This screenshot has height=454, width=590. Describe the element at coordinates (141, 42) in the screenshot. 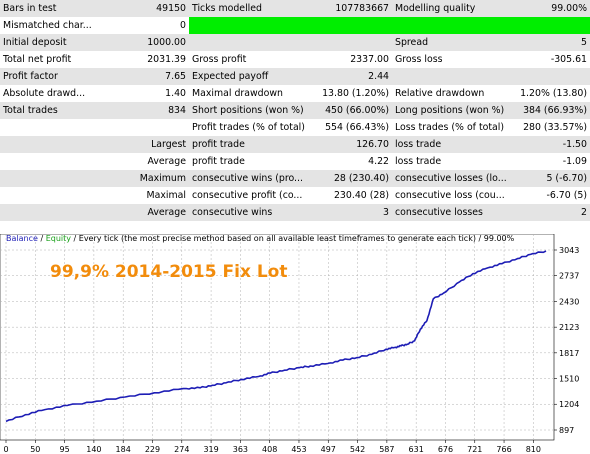

I see `report-cell: 1000.00` at that location.